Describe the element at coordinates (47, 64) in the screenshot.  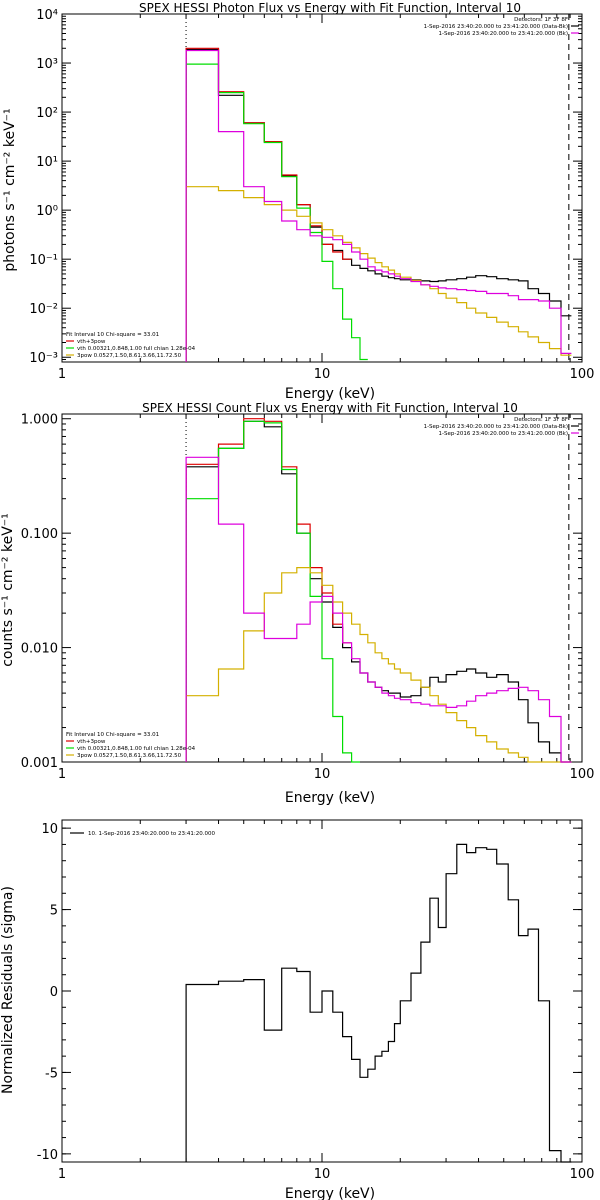
I see `y-tick-label: 10³` at that location.